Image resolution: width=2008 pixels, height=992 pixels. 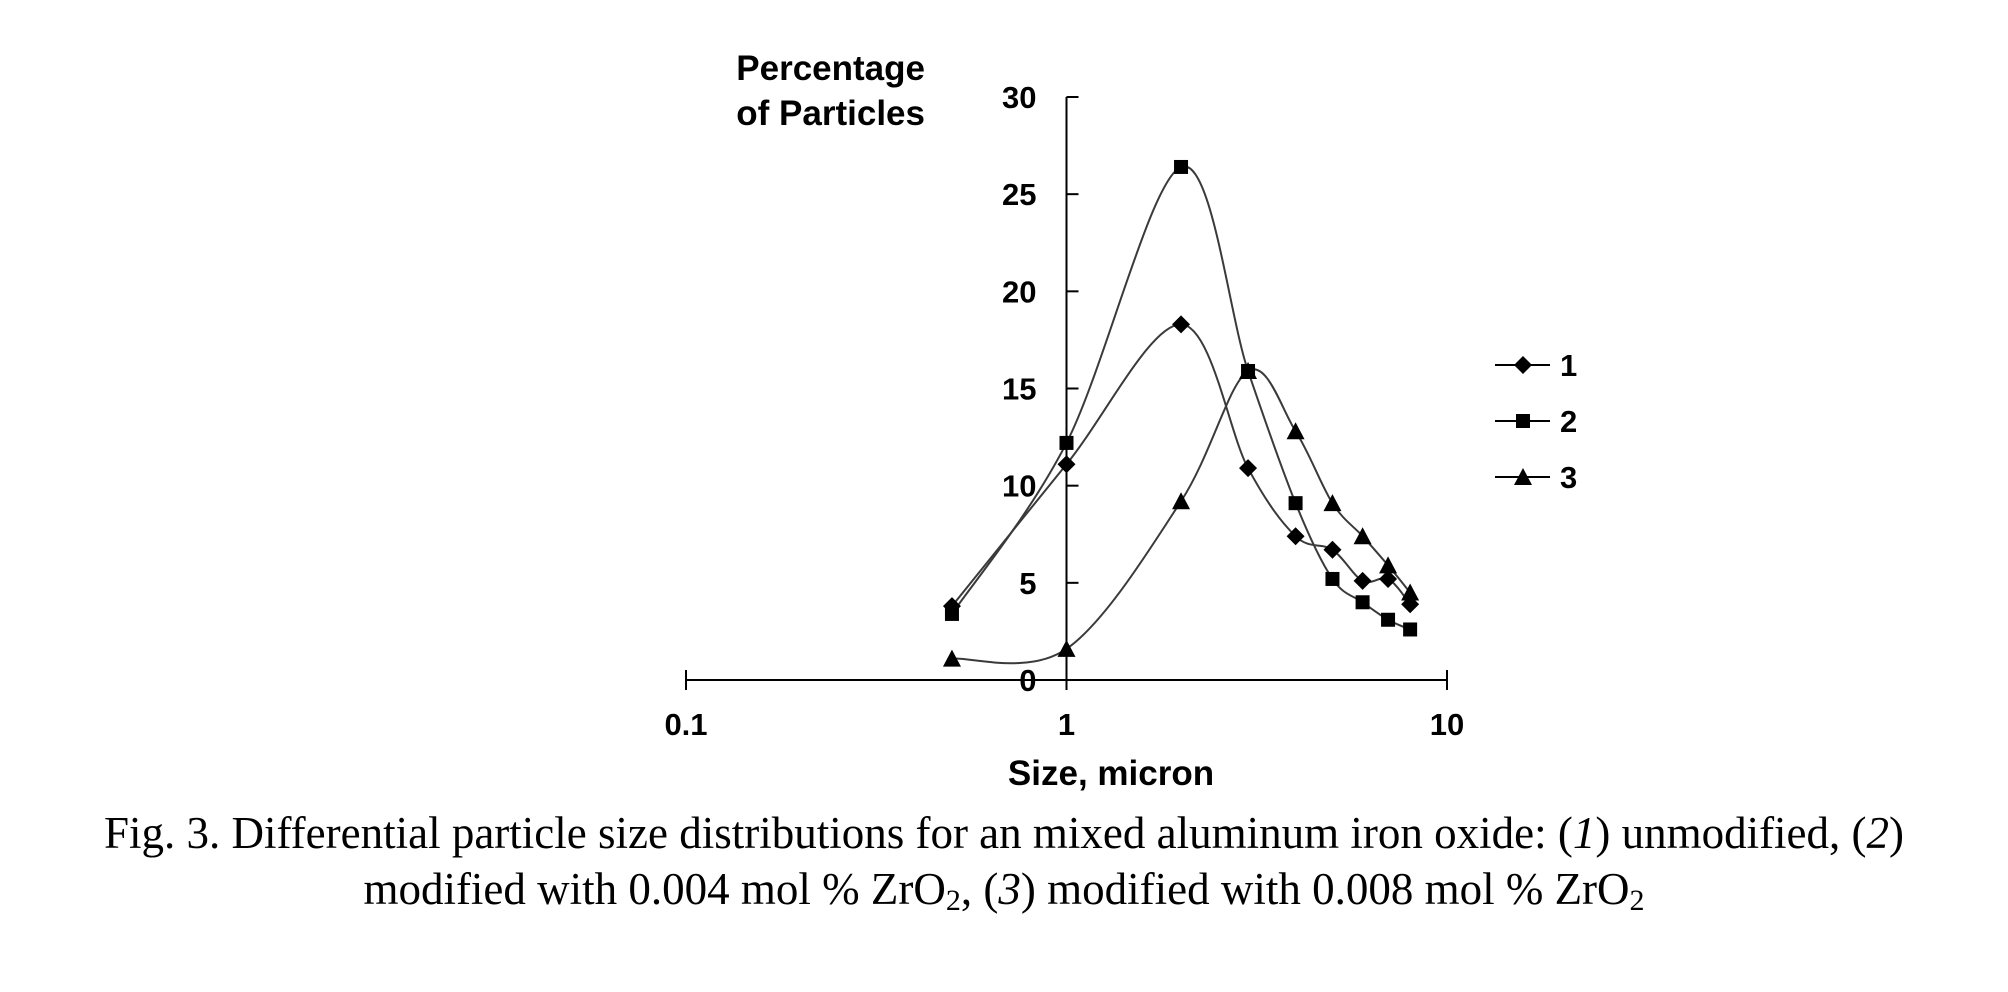 I want to click on x-tick-label: 1, so click(x=1066, y=724).